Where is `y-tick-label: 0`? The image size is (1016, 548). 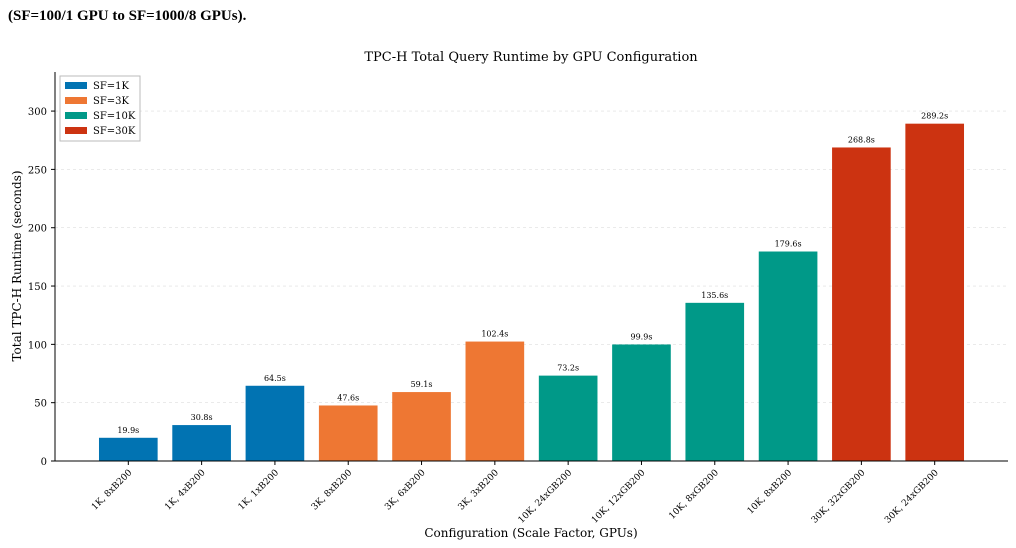 y-tick-label: 0 is located at coordinates (44, 462).